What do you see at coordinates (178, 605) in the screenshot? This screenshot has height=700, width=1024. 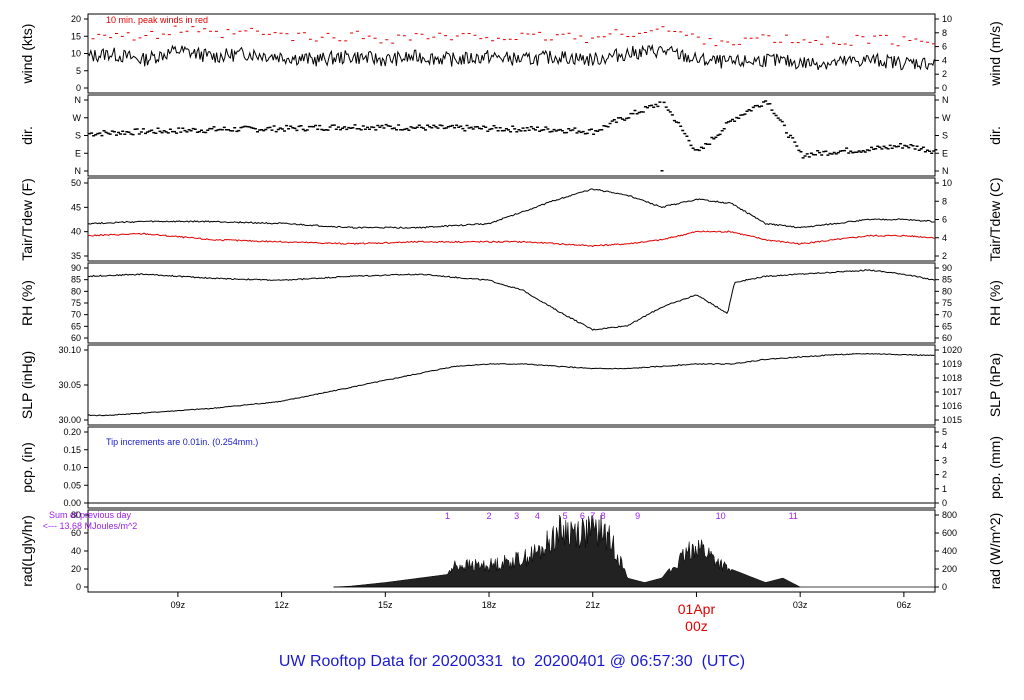 I see `x-tick-label: 09z` at bounding box center [178, 605].